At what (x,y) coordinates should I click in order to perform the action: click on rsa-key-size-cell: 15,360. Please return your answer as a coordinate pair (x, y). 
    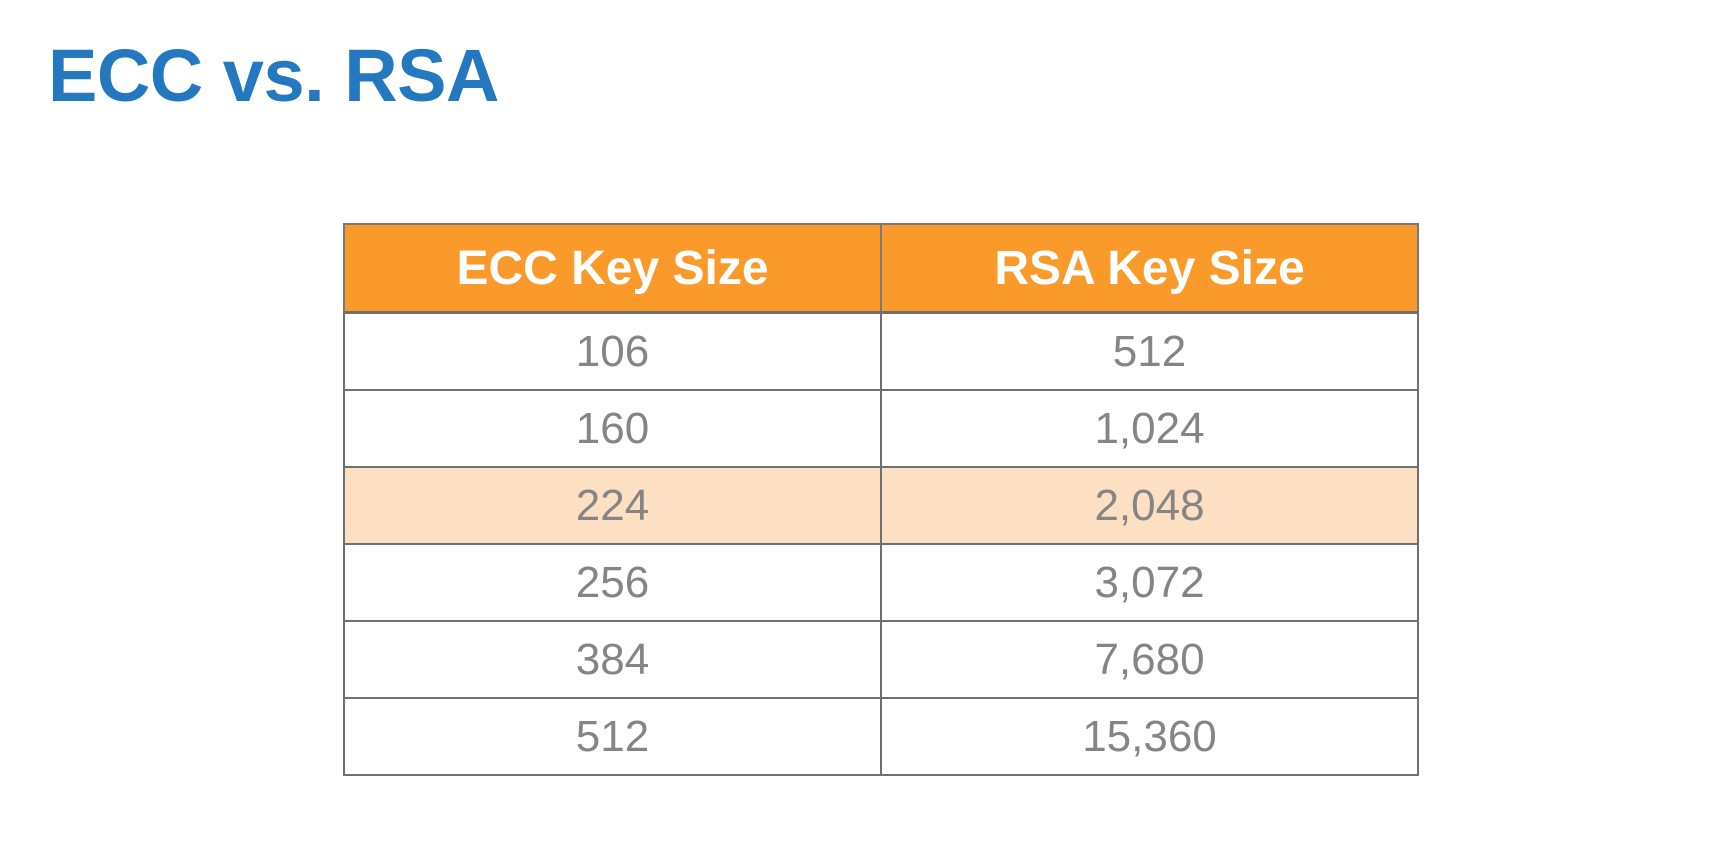
    Looking at the image, I should click on (1149, 736).